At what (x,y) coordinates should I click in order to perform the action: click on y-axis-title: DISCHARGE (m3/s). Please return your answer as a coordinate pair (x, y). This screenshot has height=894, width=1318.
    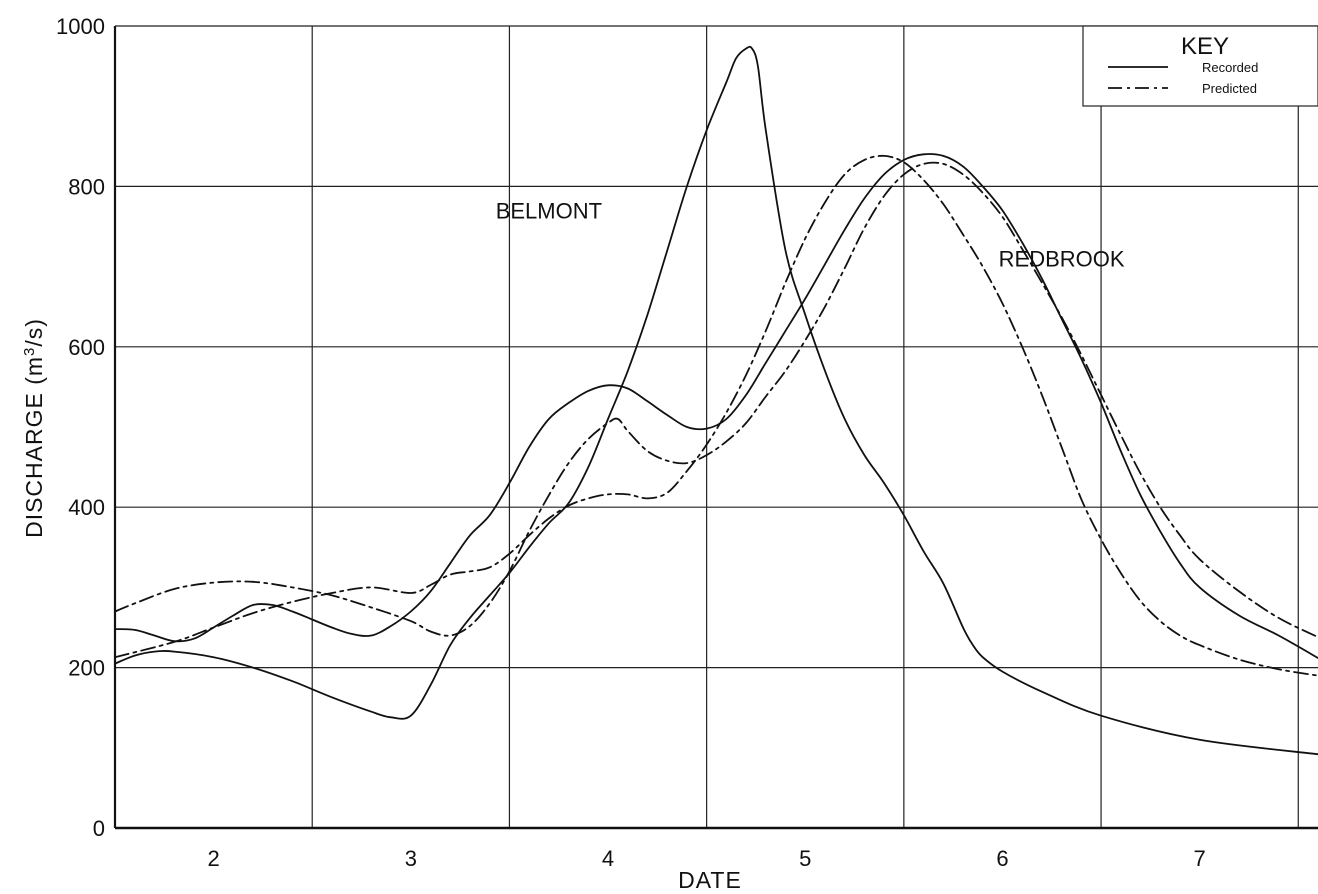
    Looking at the image, I should click on (34, 428).